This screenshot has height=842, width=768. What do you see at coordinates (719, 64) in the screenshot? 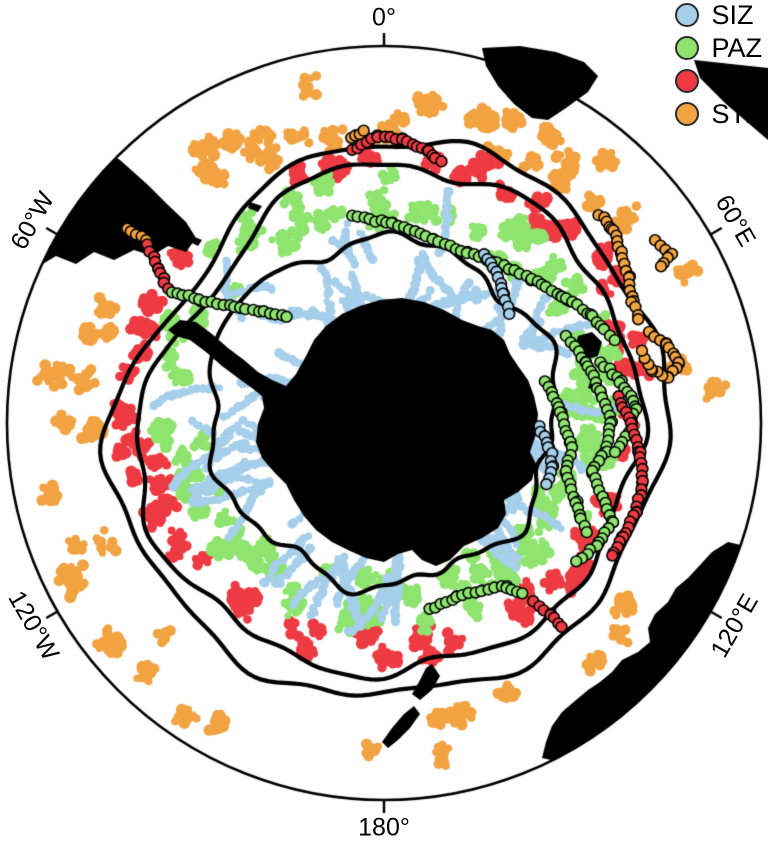
I see `legend: SIZ PAZ SAZ STZ` at bounding box center [719, 64].